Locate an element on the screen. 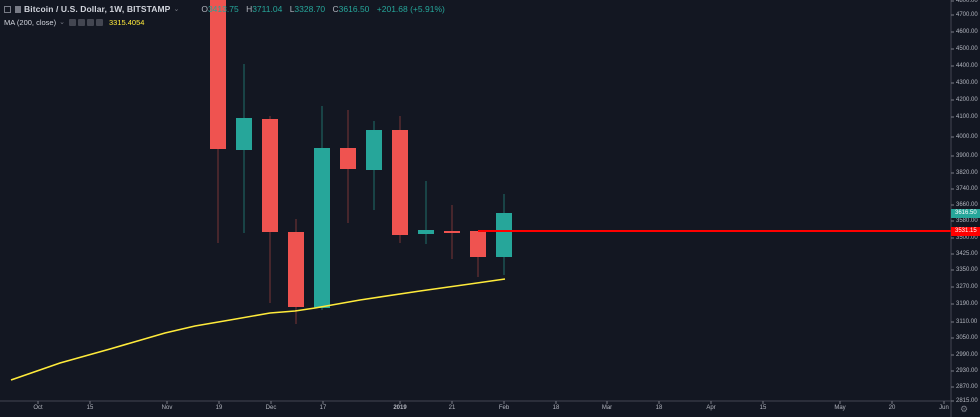  price-tick-label: 3350.00 is located at coordinates (967, 270).